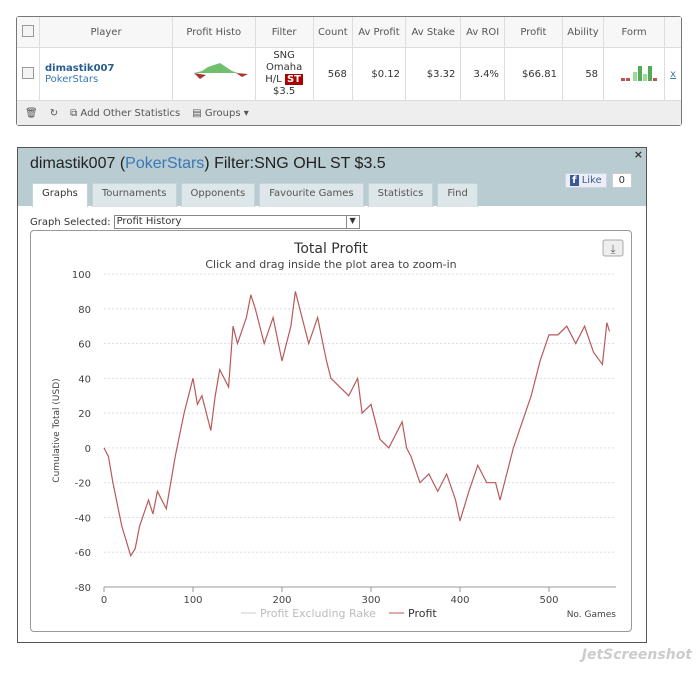  Describe the element at coordinates (84, 310) in the screenshot. I see `y-tick-label: 80` at that location.